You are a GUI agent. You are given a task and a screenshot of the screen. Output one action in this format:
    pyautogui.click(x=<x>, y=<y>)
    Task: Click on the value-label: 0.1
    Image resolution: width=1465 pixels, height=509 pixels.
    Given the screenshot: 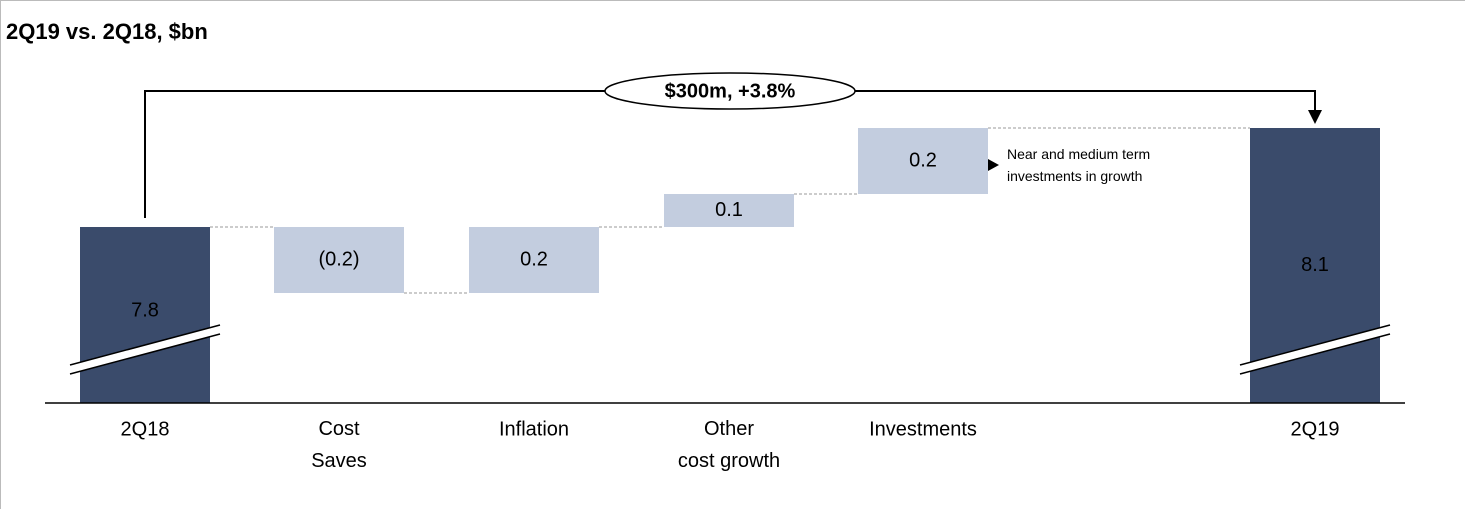 What is the action you would take?
    pyautogui.click(x=729, y=210)
    